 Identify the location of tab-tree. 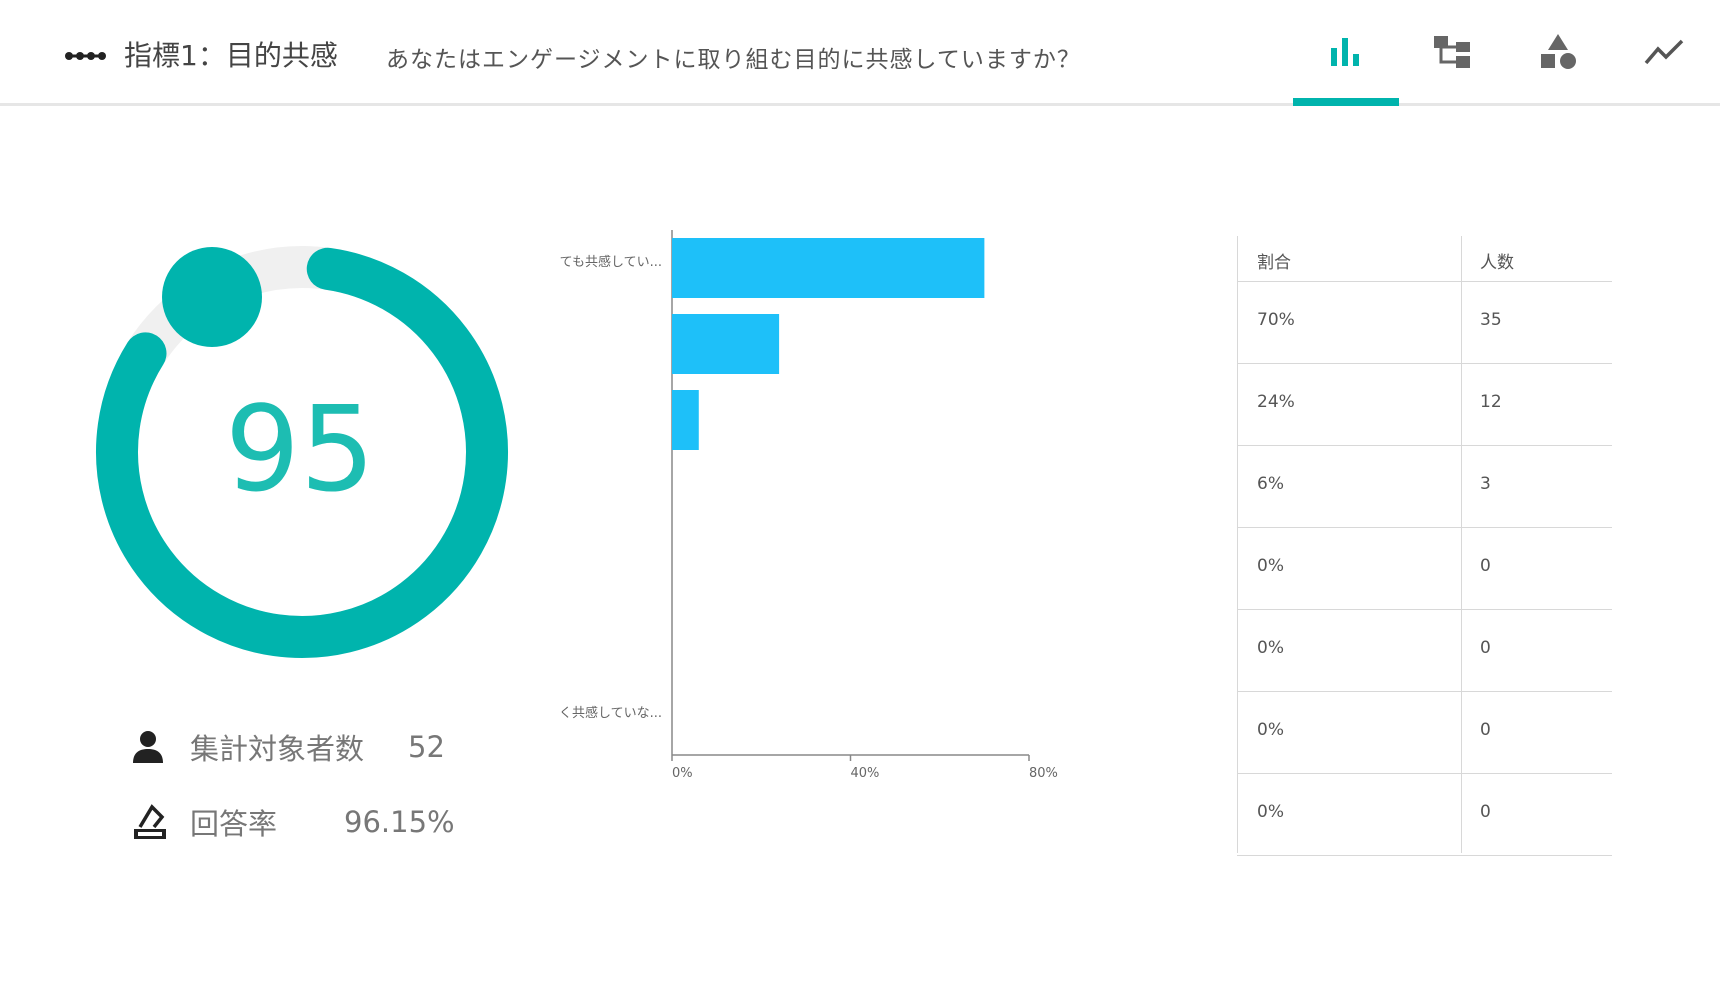
(1452, 51).